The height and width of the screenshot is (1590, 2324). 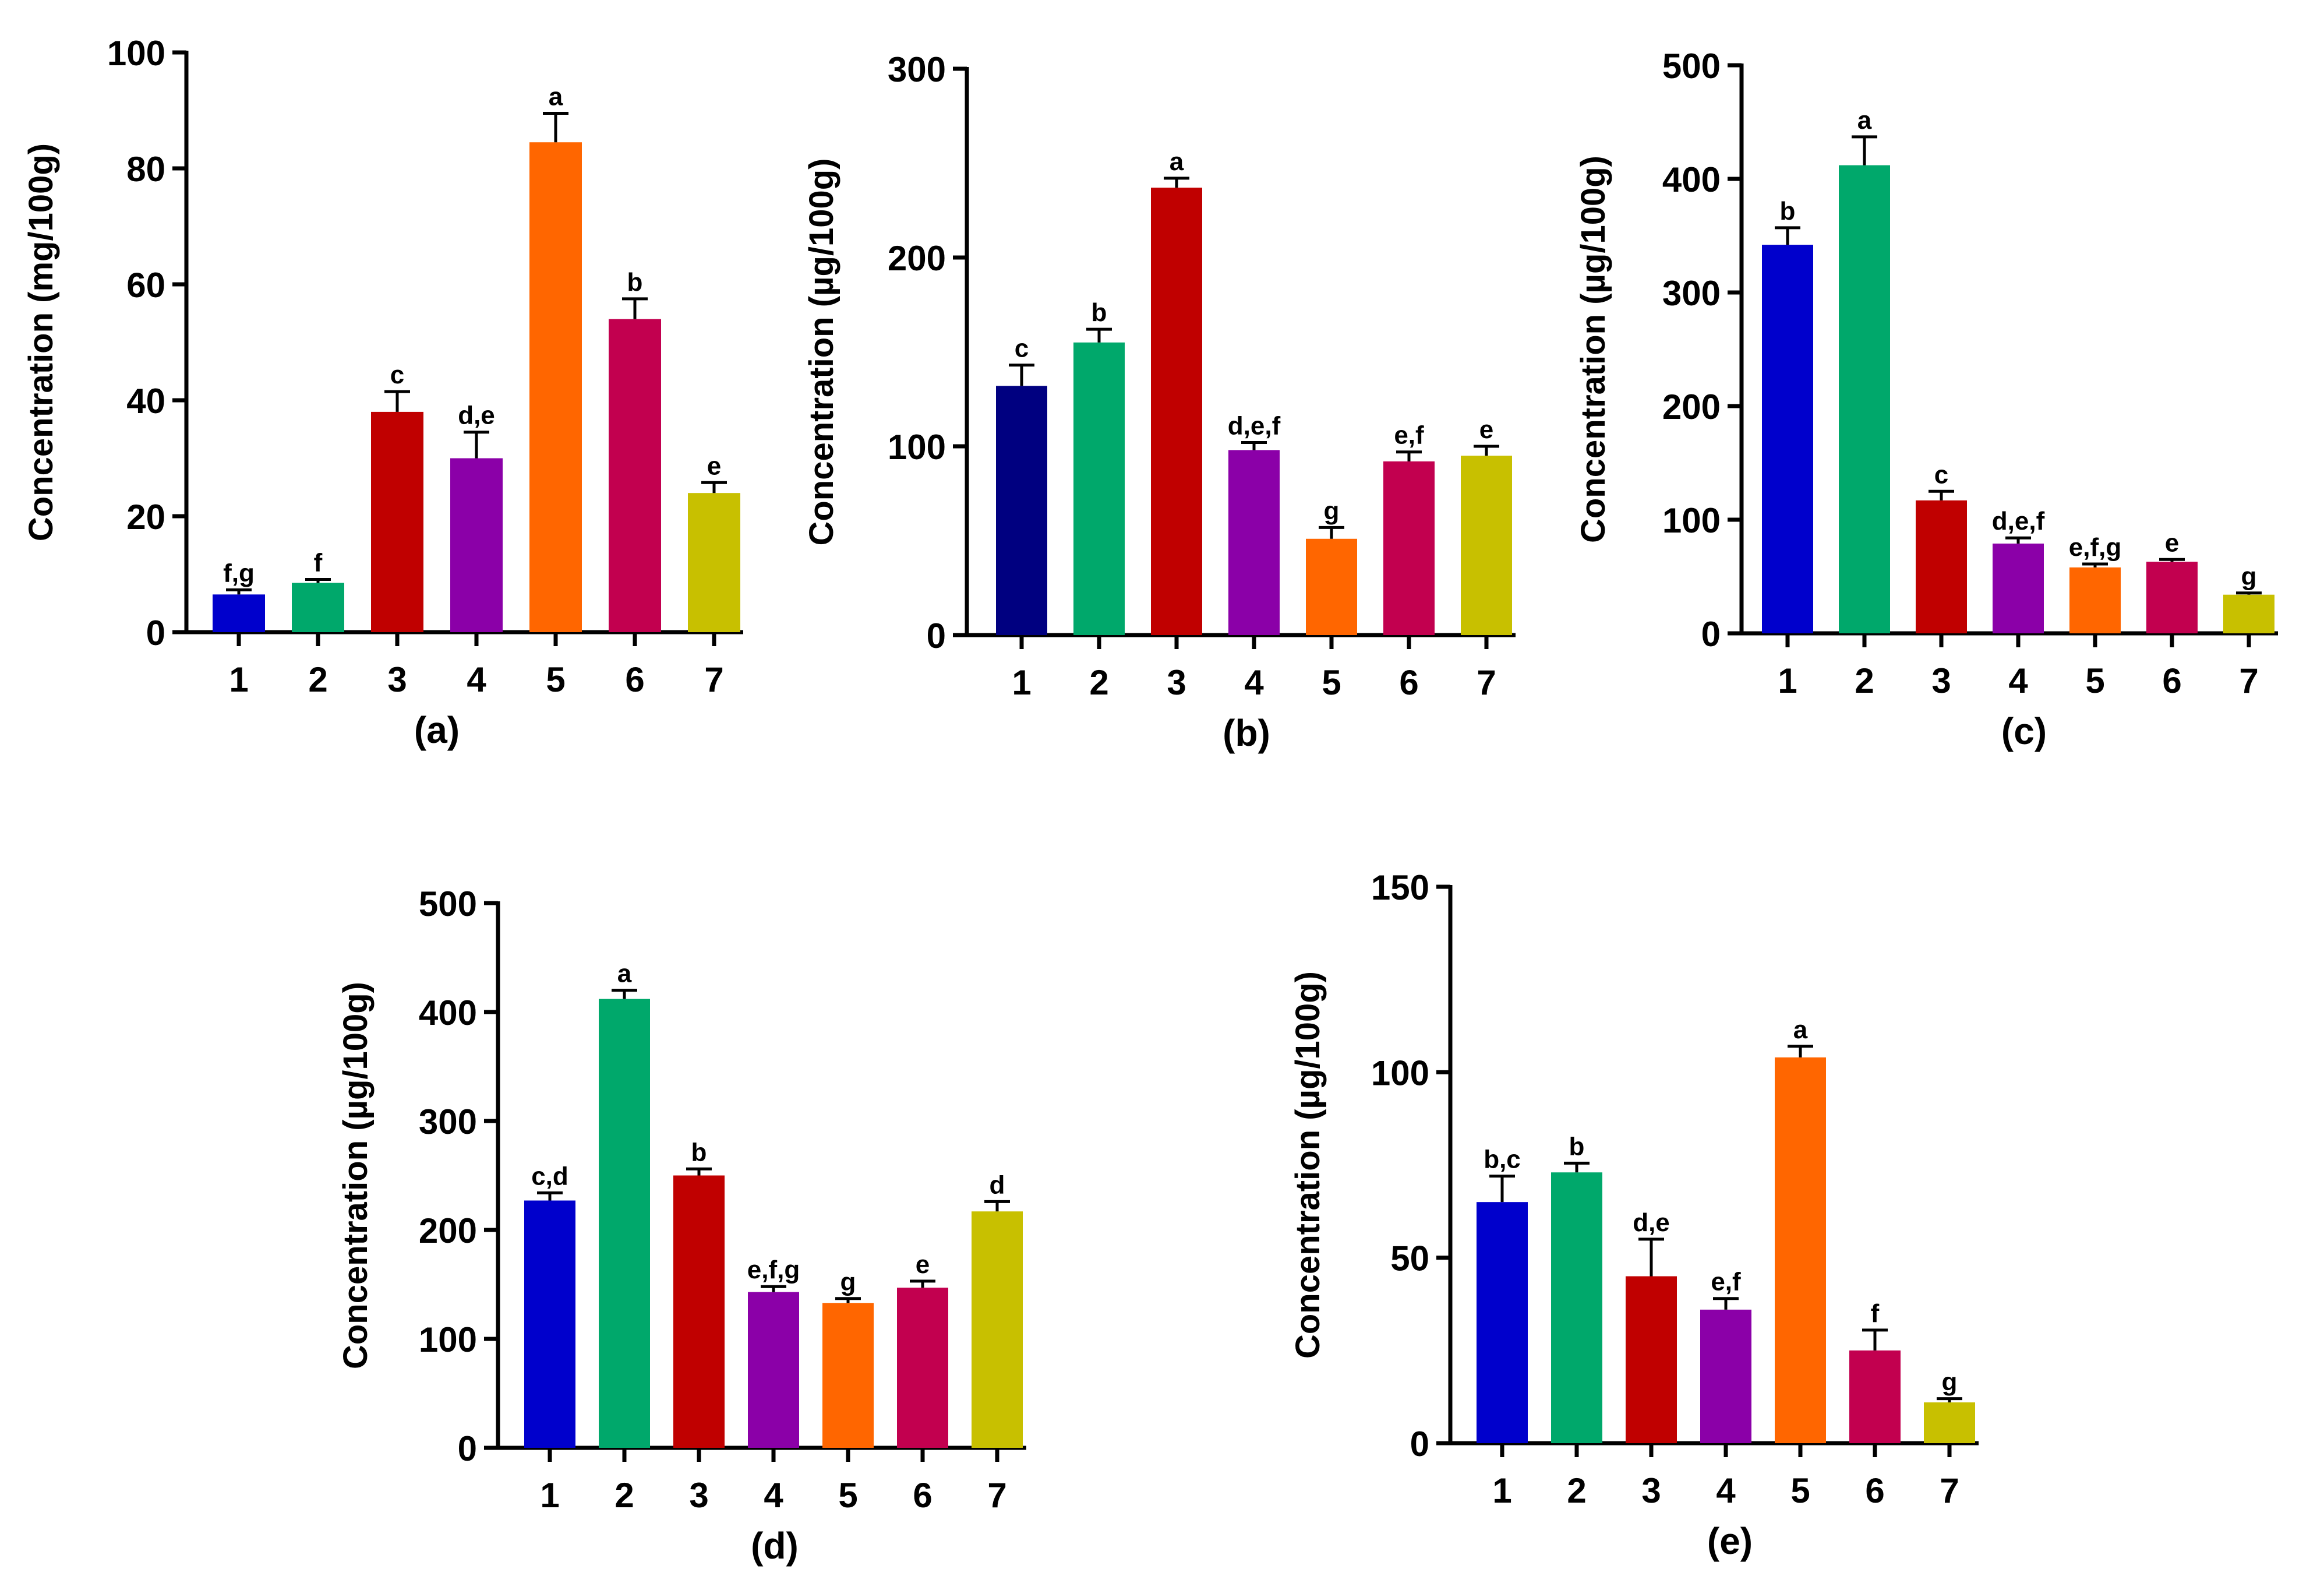 What do you see at coordinates (1409, 1258) in the screenshot?
I see `y-tick-label: 50` at bounding box center [1409, 1258].